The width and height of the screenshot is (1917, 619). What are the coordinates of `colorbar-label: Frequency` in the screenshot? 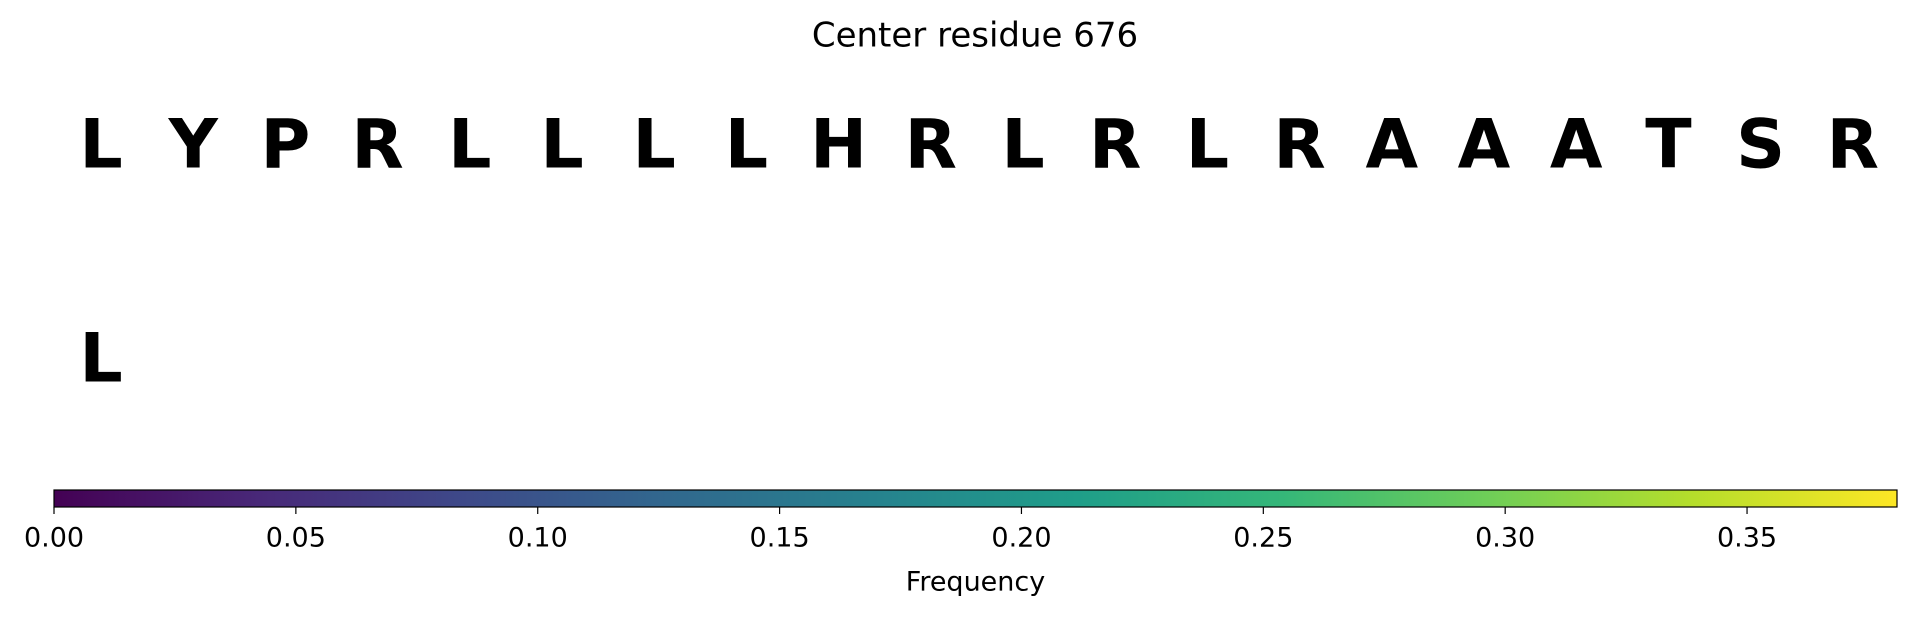 It's located at (976, 582).